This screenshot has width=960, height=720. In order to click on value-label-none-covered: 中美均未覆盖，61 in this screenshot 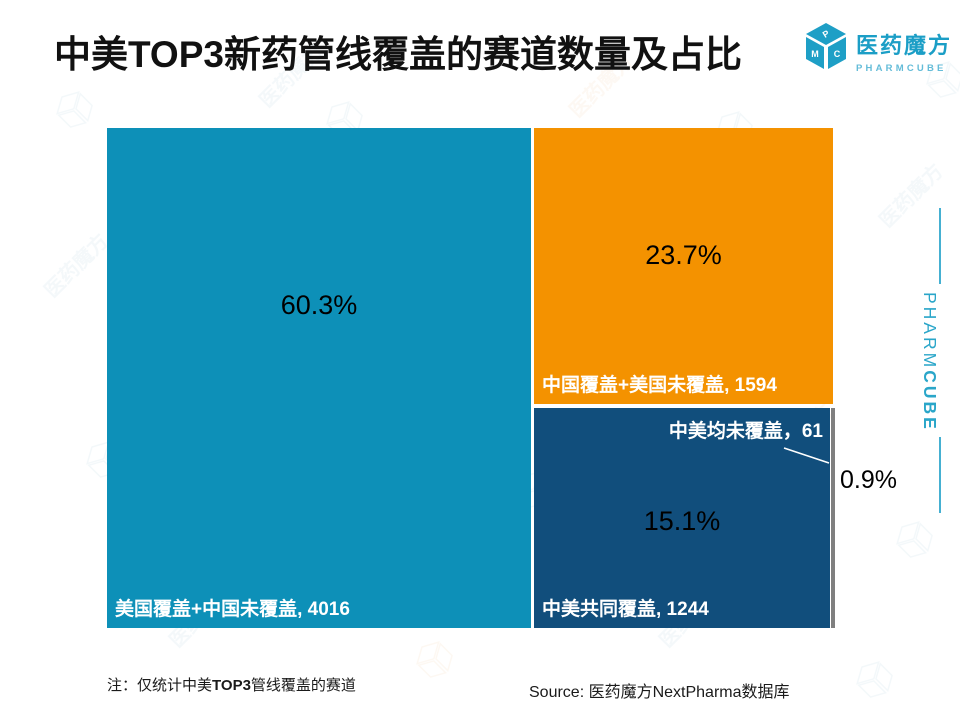, I will do `click(745, 431)`.